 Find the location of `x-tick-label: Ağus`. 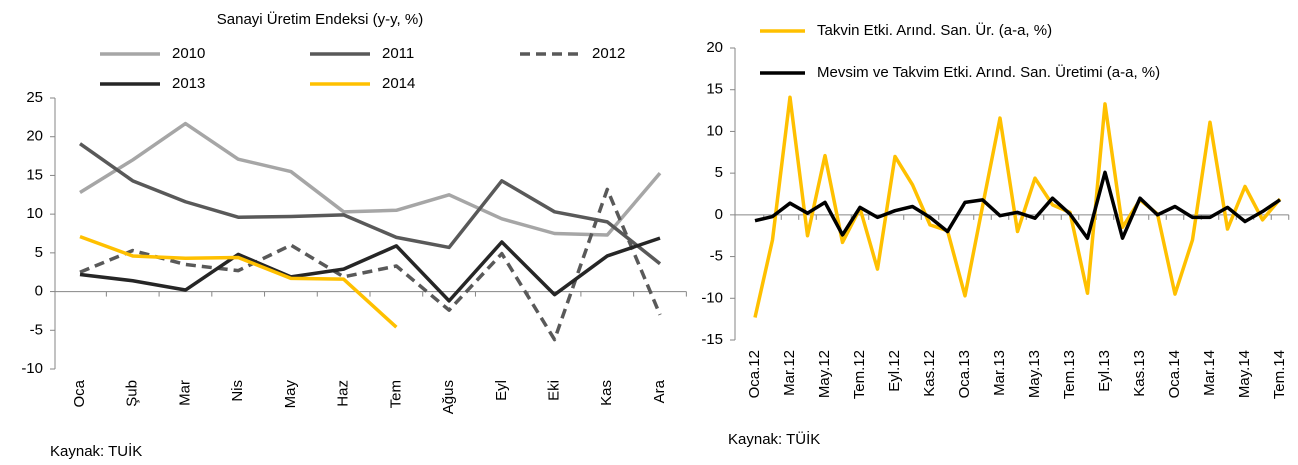

x-tick-label: Ağus is located at coordinates (448, 397).